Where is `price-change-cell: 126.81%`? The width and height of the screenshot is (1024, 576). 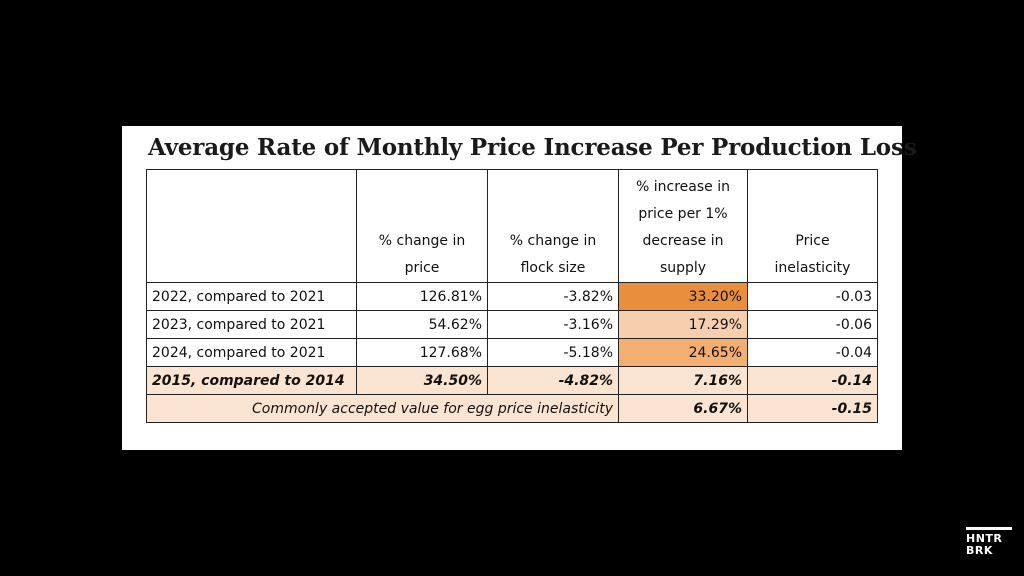 price-change-cell: 126.81% is located at coordinates (422, 296).